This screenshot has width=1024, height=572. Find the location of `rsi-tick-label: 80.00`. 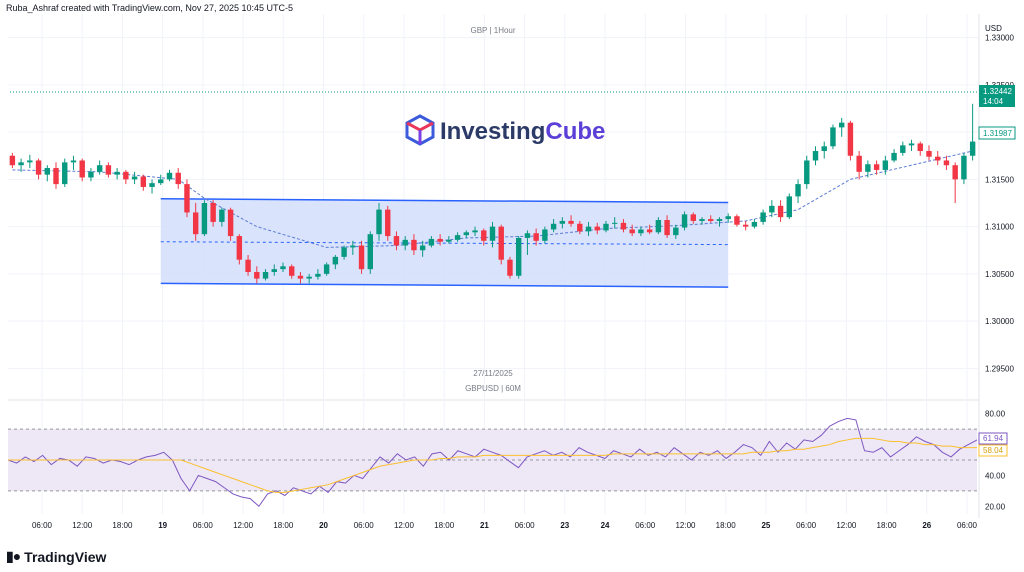

rsi-tick-label: 80.00 is located at coordinates (995, 414).